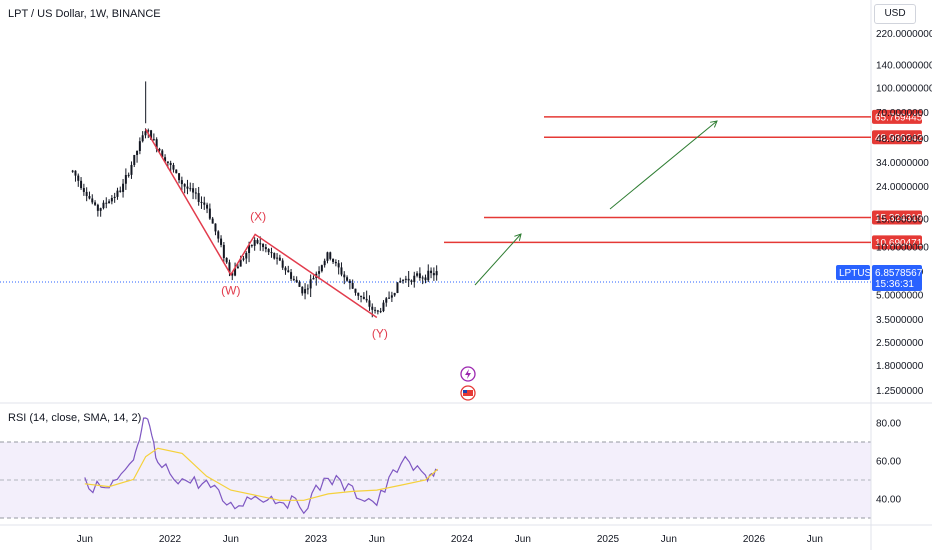 The width and height of the screenshot is (932, 555). Describe the element at coordinates (468, 393) in the screenshot. I see `flag-icon-glyph` at that location.